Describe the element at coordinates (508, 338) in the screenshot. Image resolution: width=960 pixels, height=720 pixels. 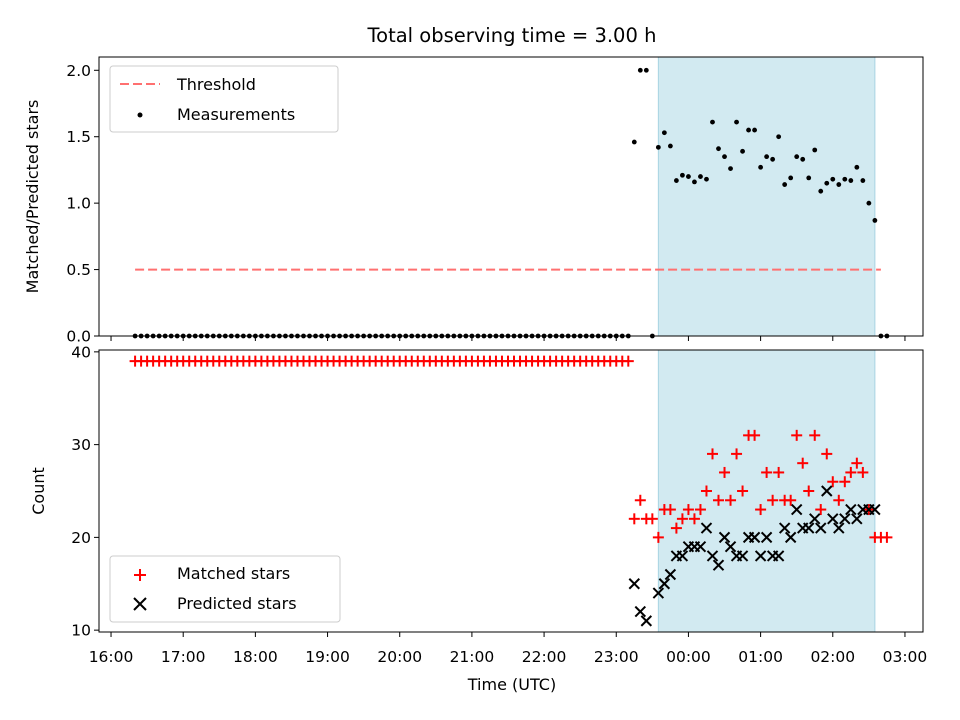
I see `ratio-x-ticks` at that location.